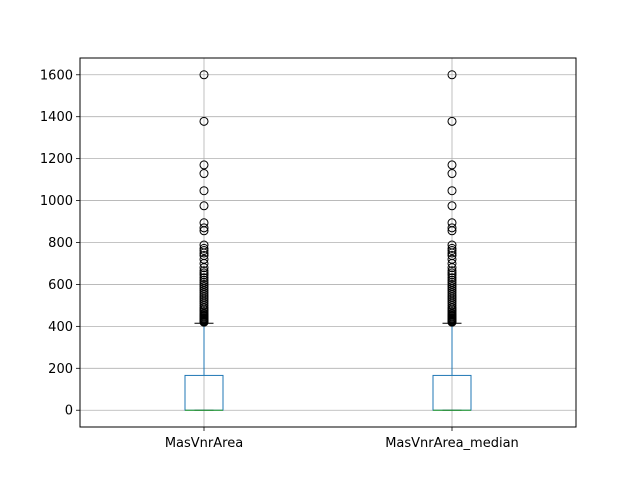 This screenshot has width=640, height=485. Describe the element at coordinates (204, 443) in the screenshot. I see `x-tick-label: MasVnrArea` at that location.